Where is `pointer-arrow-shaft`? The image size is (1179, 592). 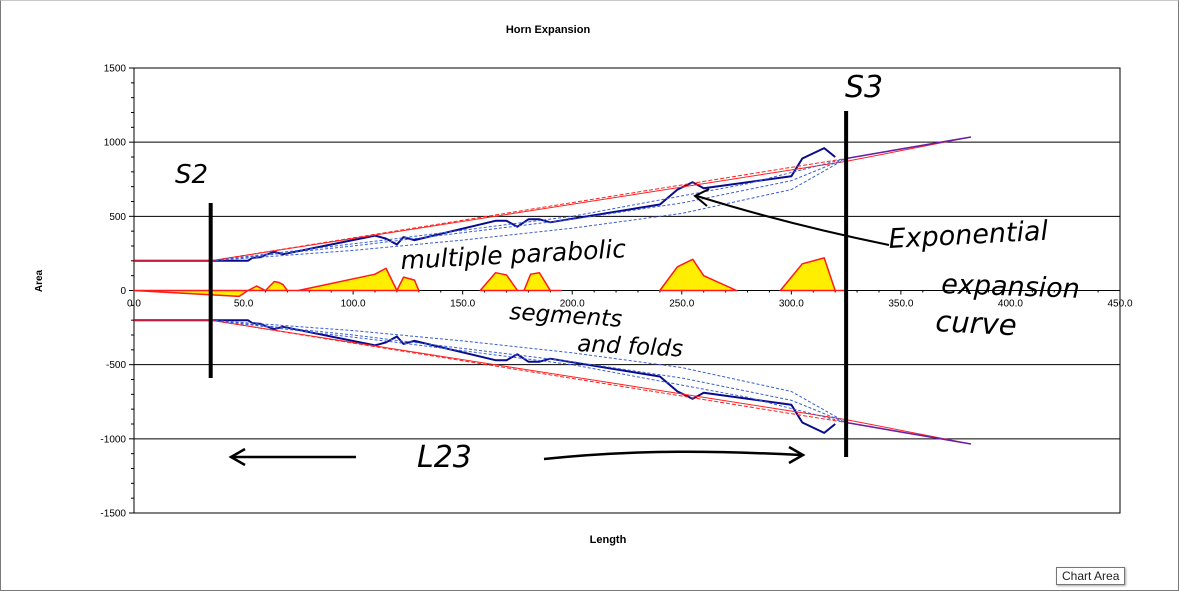
pointer-arrow-shaft is located at coordinates (793, 220).